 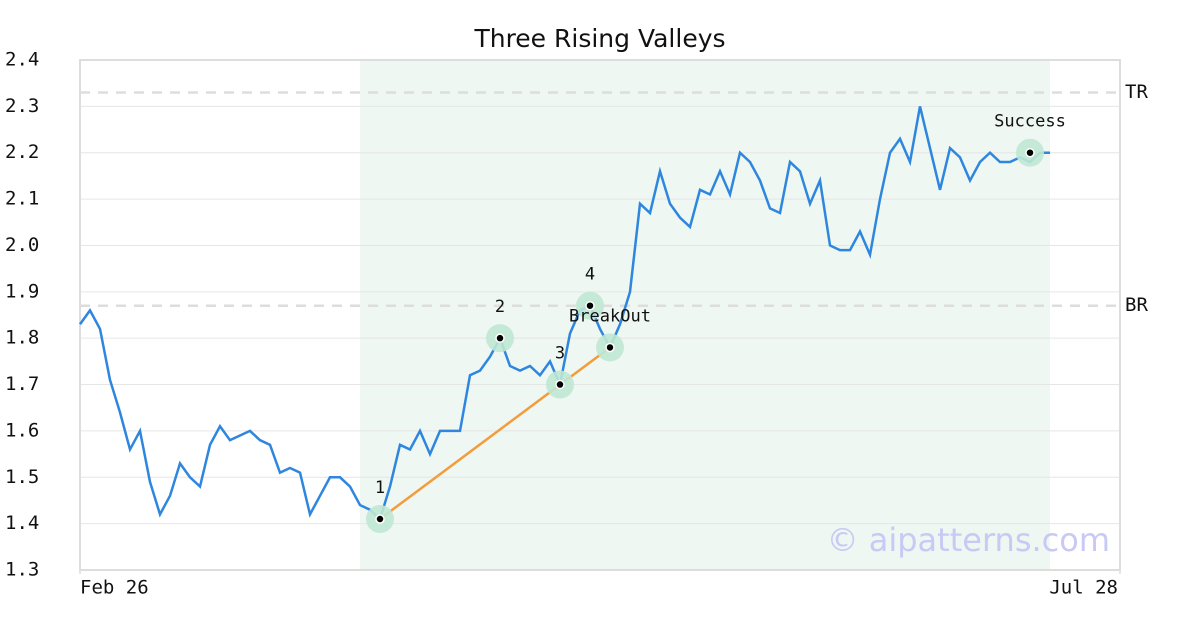 I want to click on y-tick-label: 1.9, so click(x=22, y=291).